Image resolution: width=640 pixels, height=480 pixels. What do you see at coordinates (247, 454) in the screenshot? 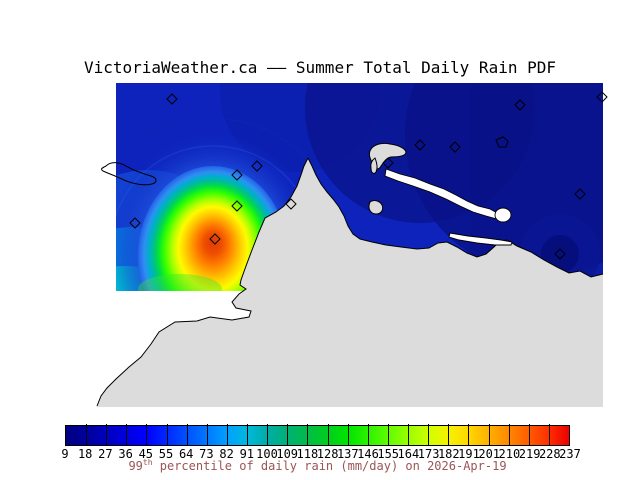
I see `colorbar-tick-label: 91` at bounding box center [247, 454].